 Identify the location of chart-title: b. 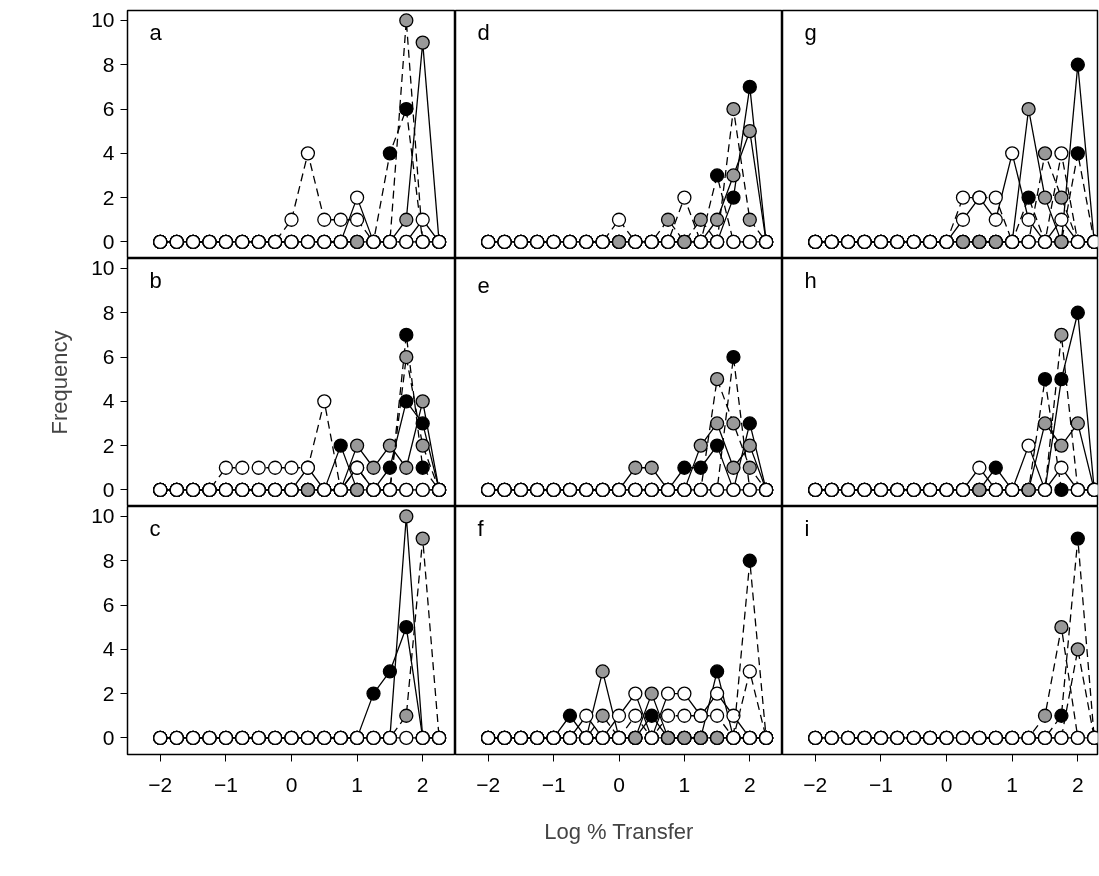
(155, 280).